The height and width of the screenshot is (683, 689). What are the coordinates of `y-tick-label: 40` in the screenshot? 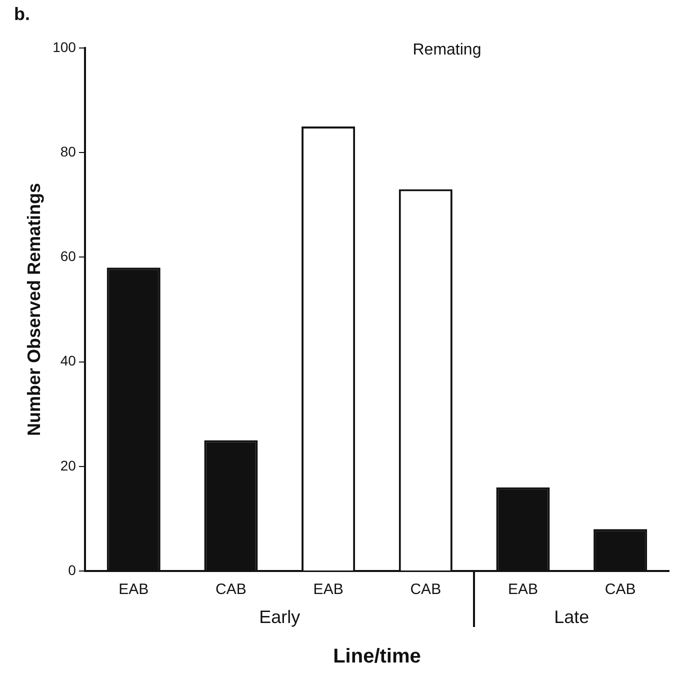 It's located at (68, 360).